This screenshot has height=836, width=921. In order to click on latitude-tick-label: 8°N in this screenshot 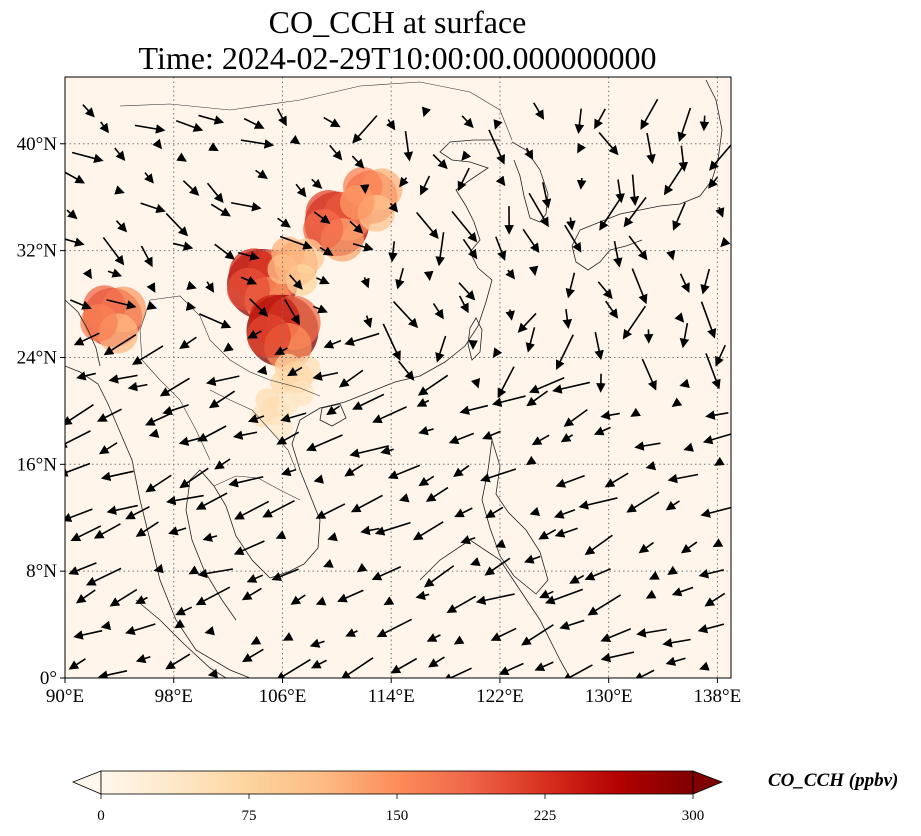, I will do `click(41, 571)`.